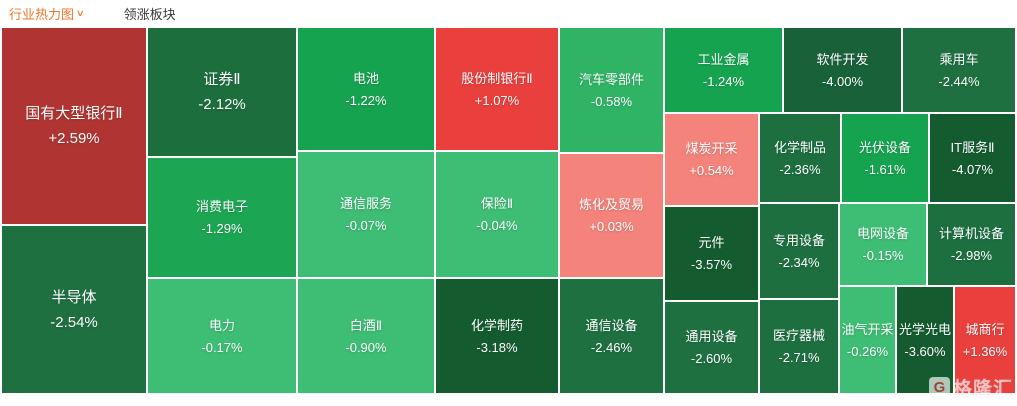 The image size is (1017, 406). Describe the element at coordinates (842, 81) in the screenshot. I see `tile-change-value: -4.00%` at that location.